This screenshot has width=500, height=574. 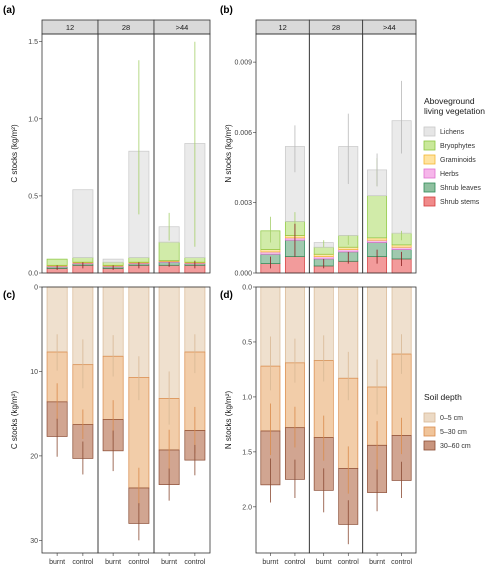 What do you see at coordinates (429, 159) in the screenshot?
I see `legend-key-graminoids` at bounding box center [429, 159].